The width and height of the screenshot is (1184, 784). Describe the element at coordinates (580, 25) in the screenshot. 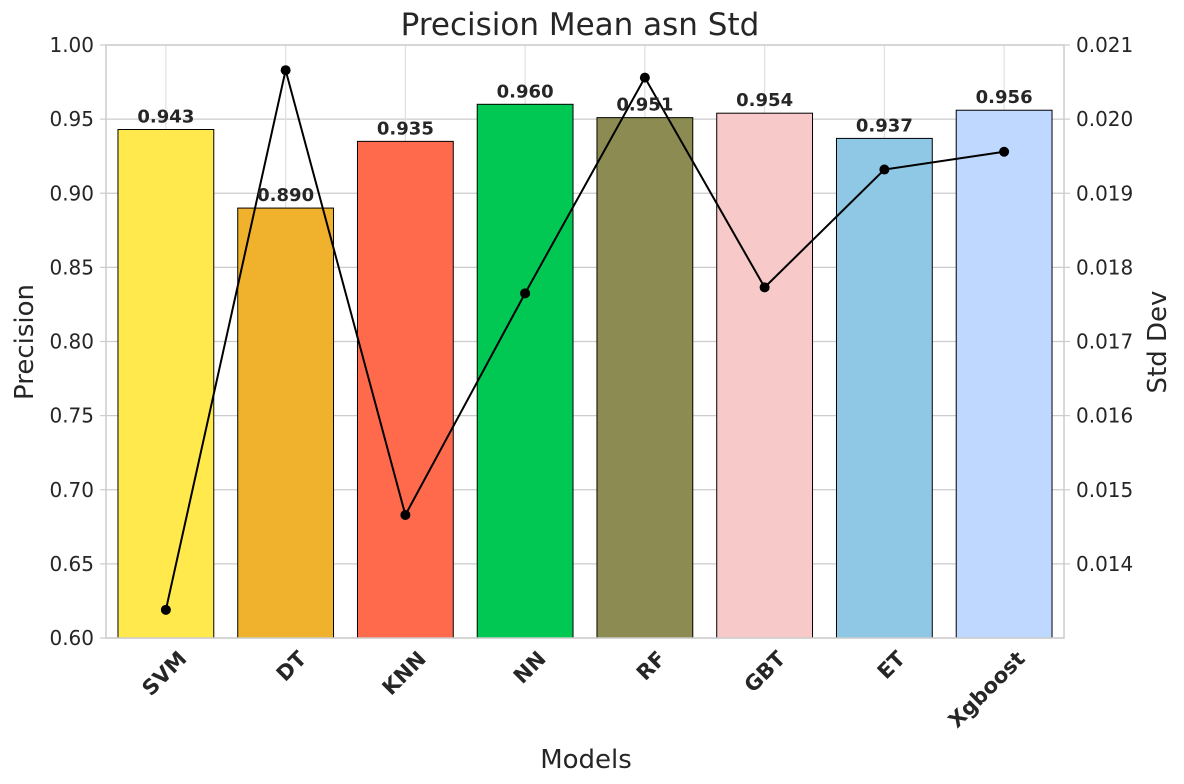

I see `chart-title: Precision Mean asn Std` at that location.